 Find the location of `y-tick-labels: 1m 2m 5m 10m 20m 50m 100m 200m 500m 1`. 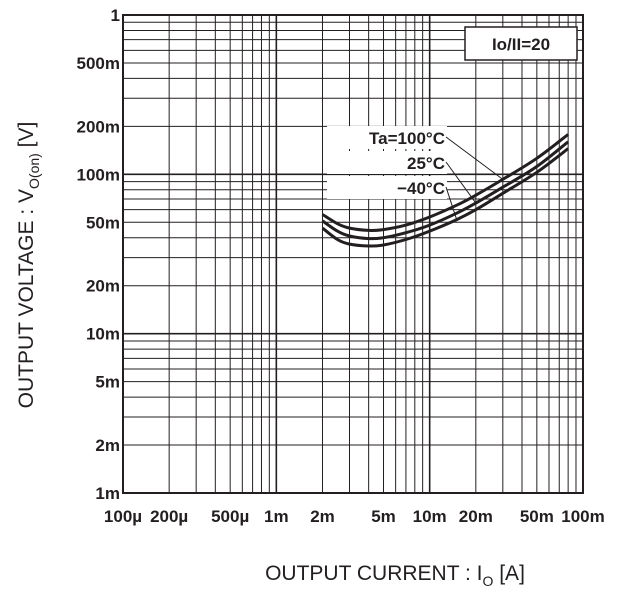

y-tick-labels: 1m 2m 5m 10m 20m 50m 100m 200m 500m 1 is located at coordinates (98, 254).